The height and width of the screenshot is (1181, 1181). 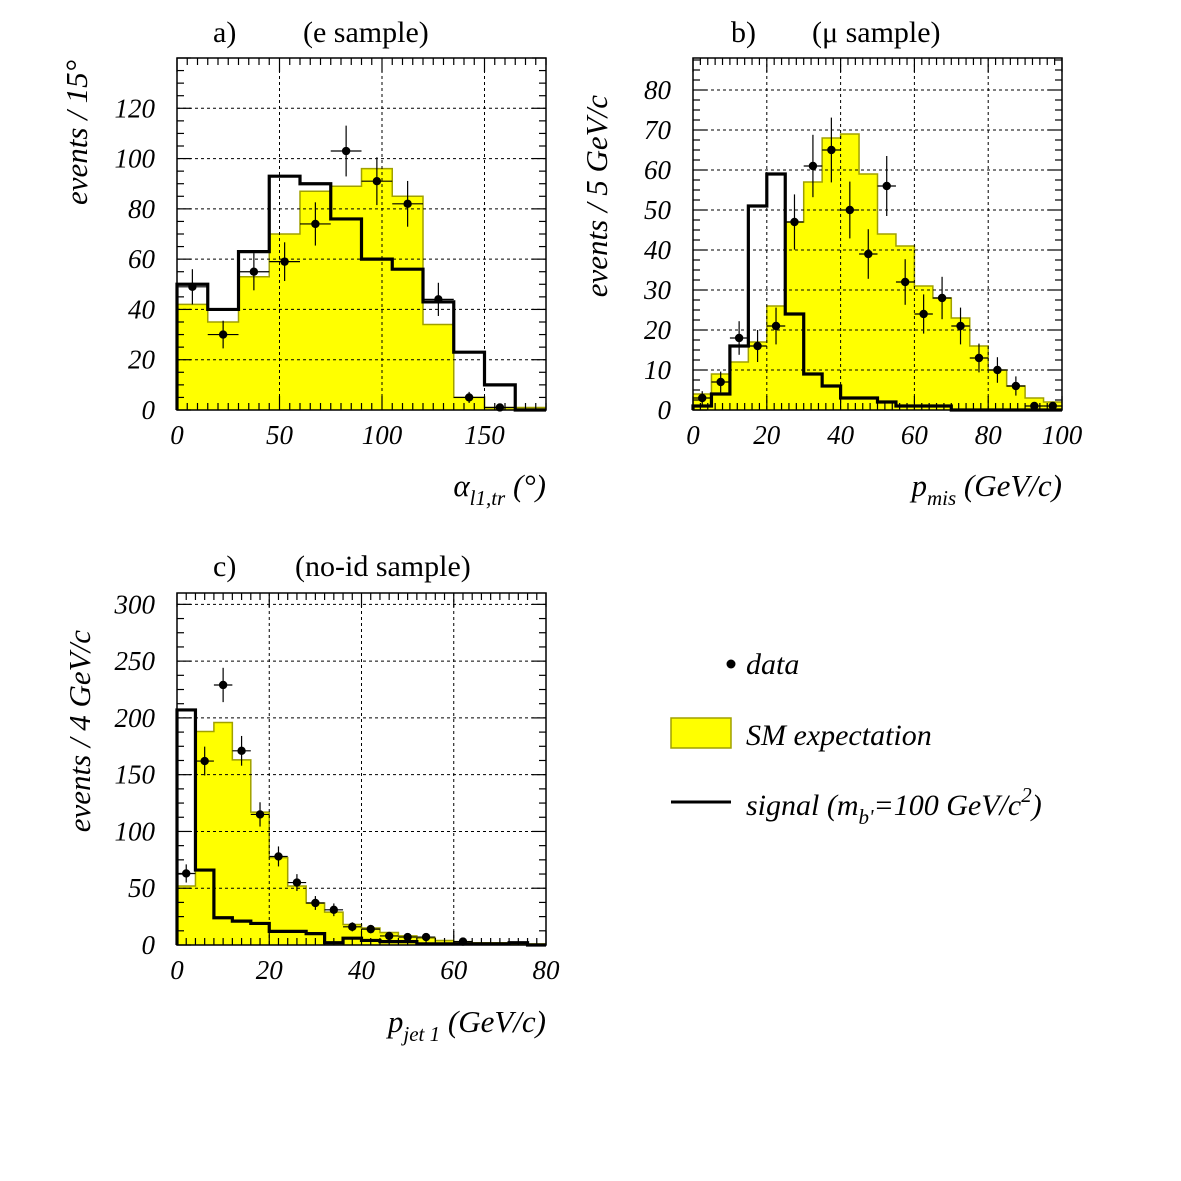 I want to click on y-tick-label: 50, so click(x=142, y=888).